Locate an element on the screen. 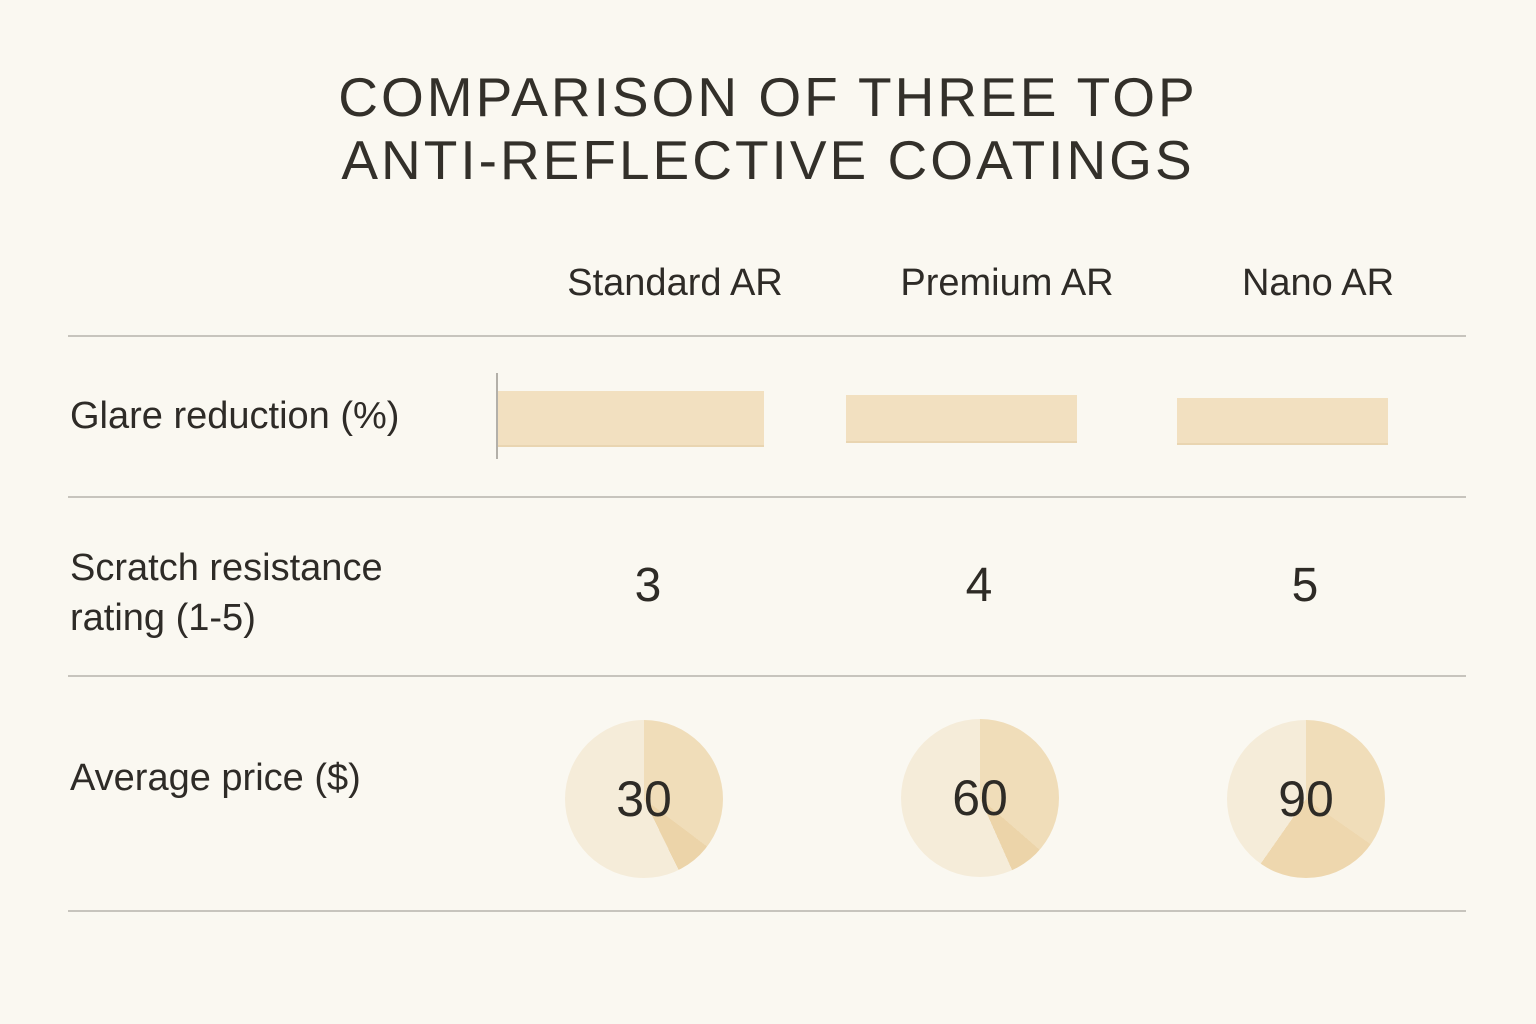 This screenshot has width=1536, height=1024. row-label-scratch-resistance: Scratch resistance rating (1-5) is located at coordinates (226, 593).